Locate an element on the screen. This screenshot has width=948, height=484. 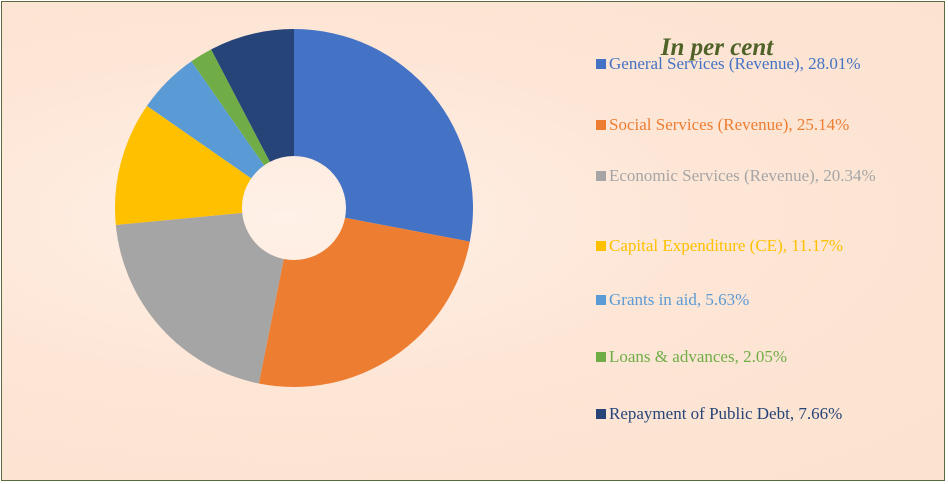
legend-entry: Economic Services (Revenue), 20.34% is located at coordinates (746, 176).